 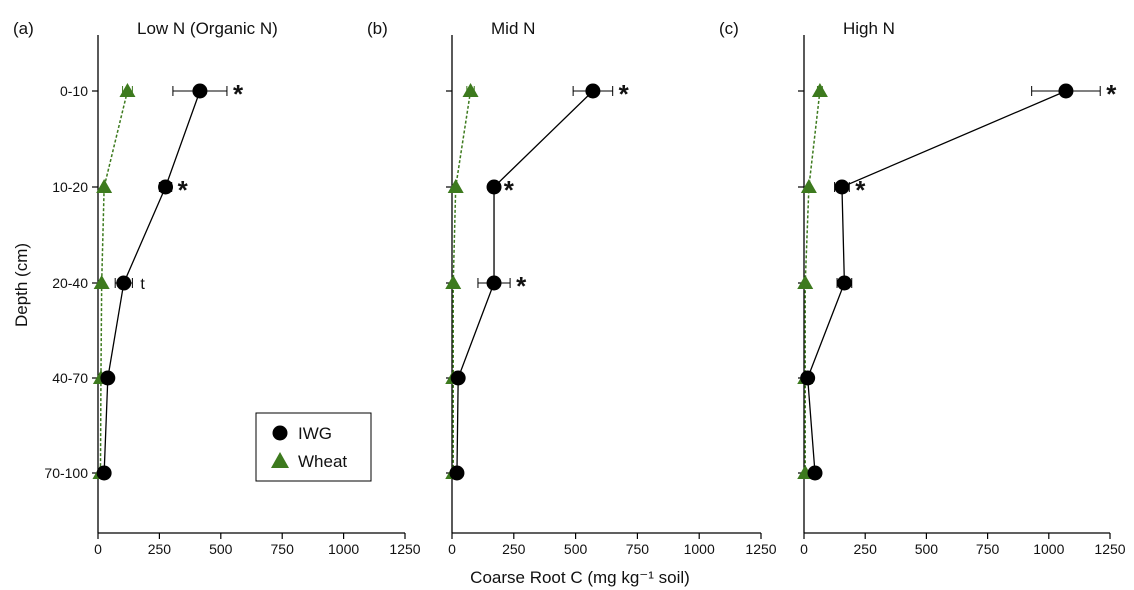 What do you see at coordinates (280, 433) in the screenshot?
I see `legend-iwg-marker` at bounding box center [280, 433].